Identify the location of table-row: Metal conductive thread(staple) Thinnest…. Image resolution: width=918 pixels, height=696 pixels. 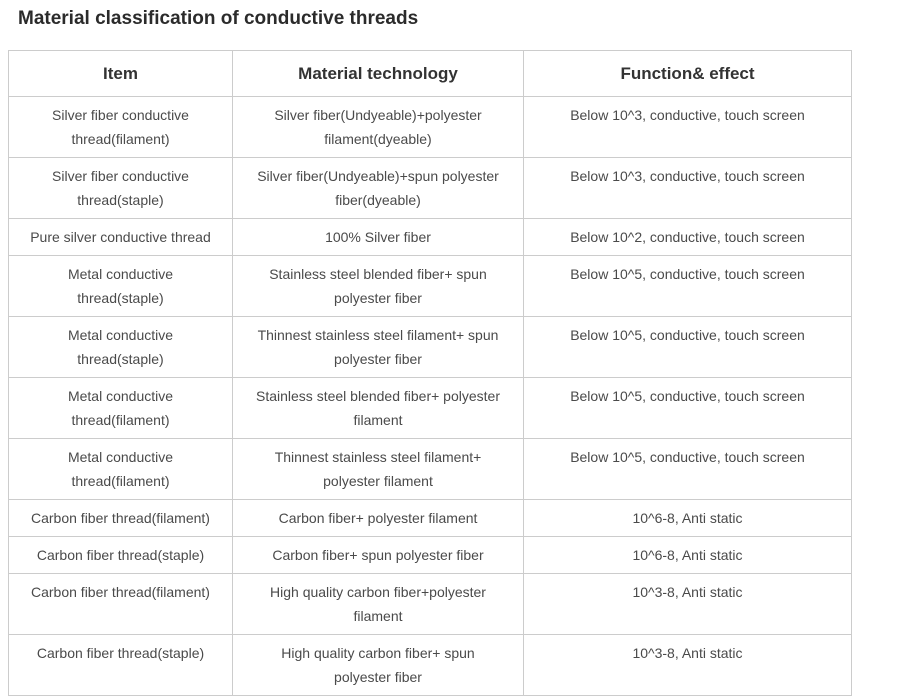
(430, 347).